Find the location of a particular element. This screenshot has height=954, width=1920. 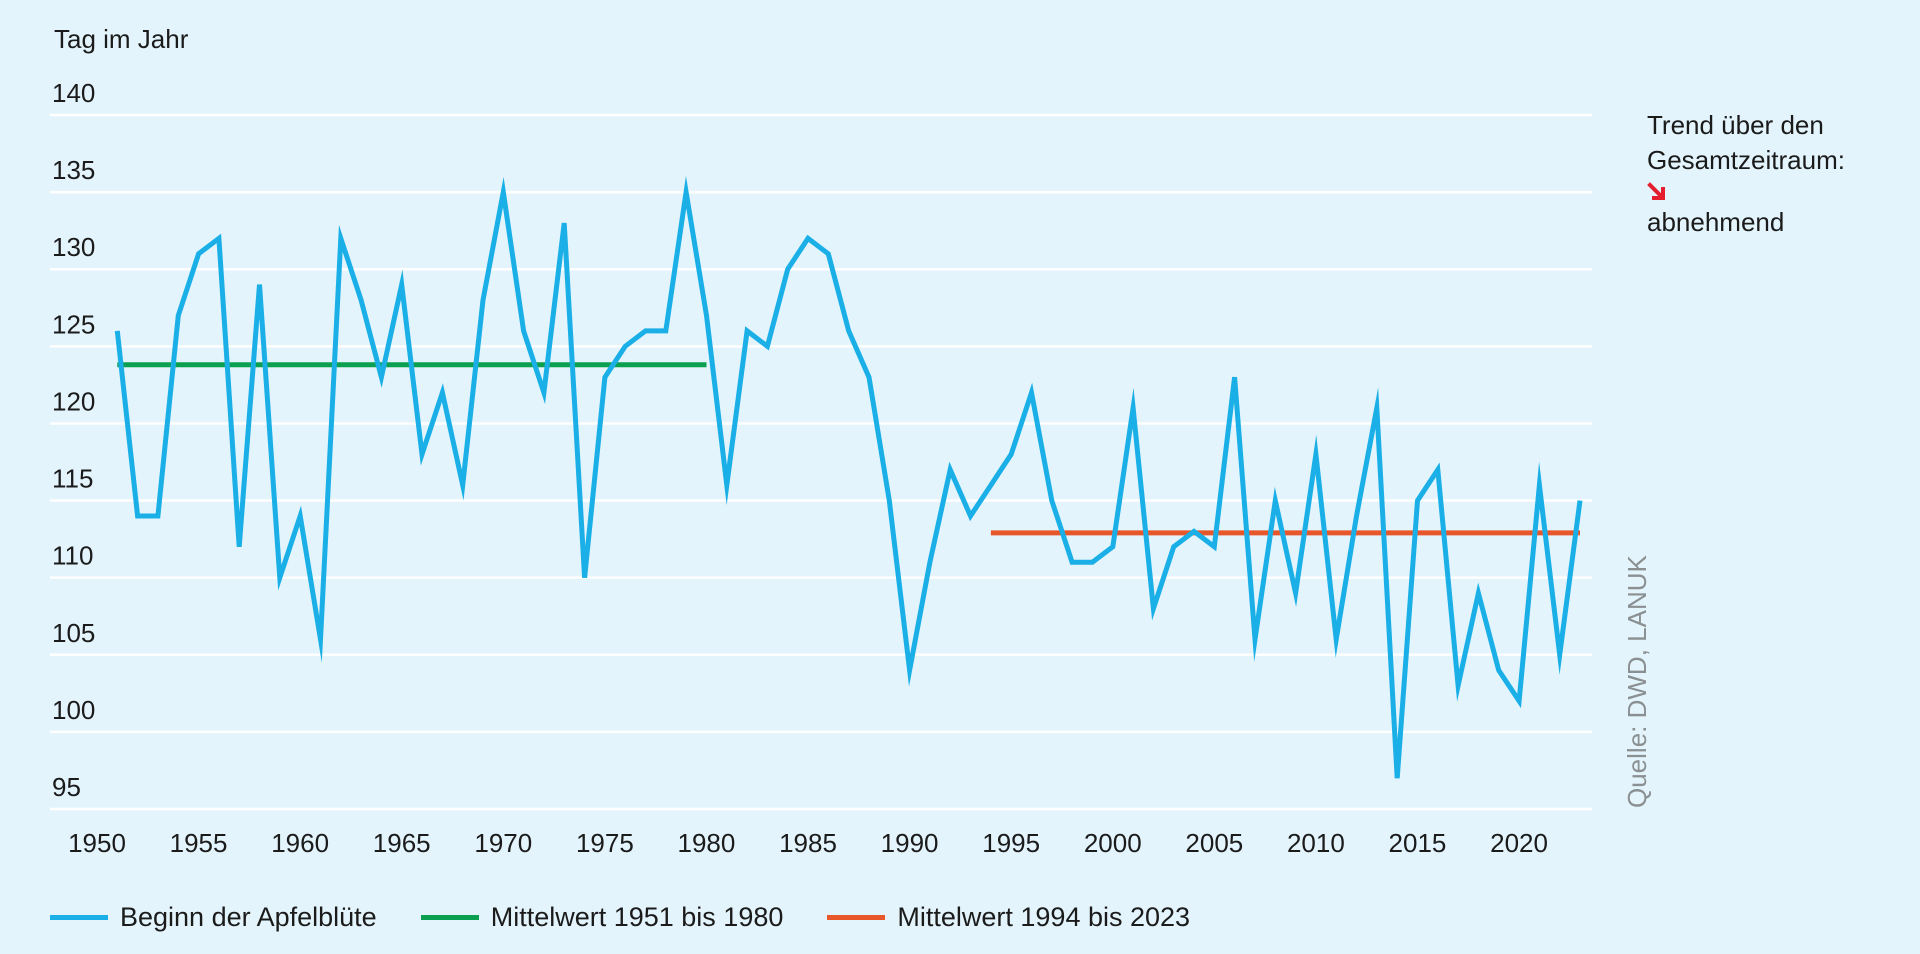

x-tick-label: 2010 is located at coordinates (1316, 843).